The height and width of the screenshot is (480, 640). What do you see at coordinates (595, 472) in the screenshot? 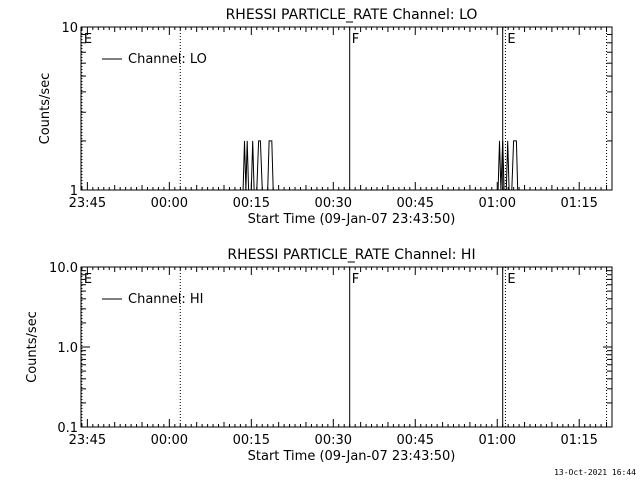
I see `timestamp-footer: 13-Oct-2021 16:44` at bounding box center [595, 472].